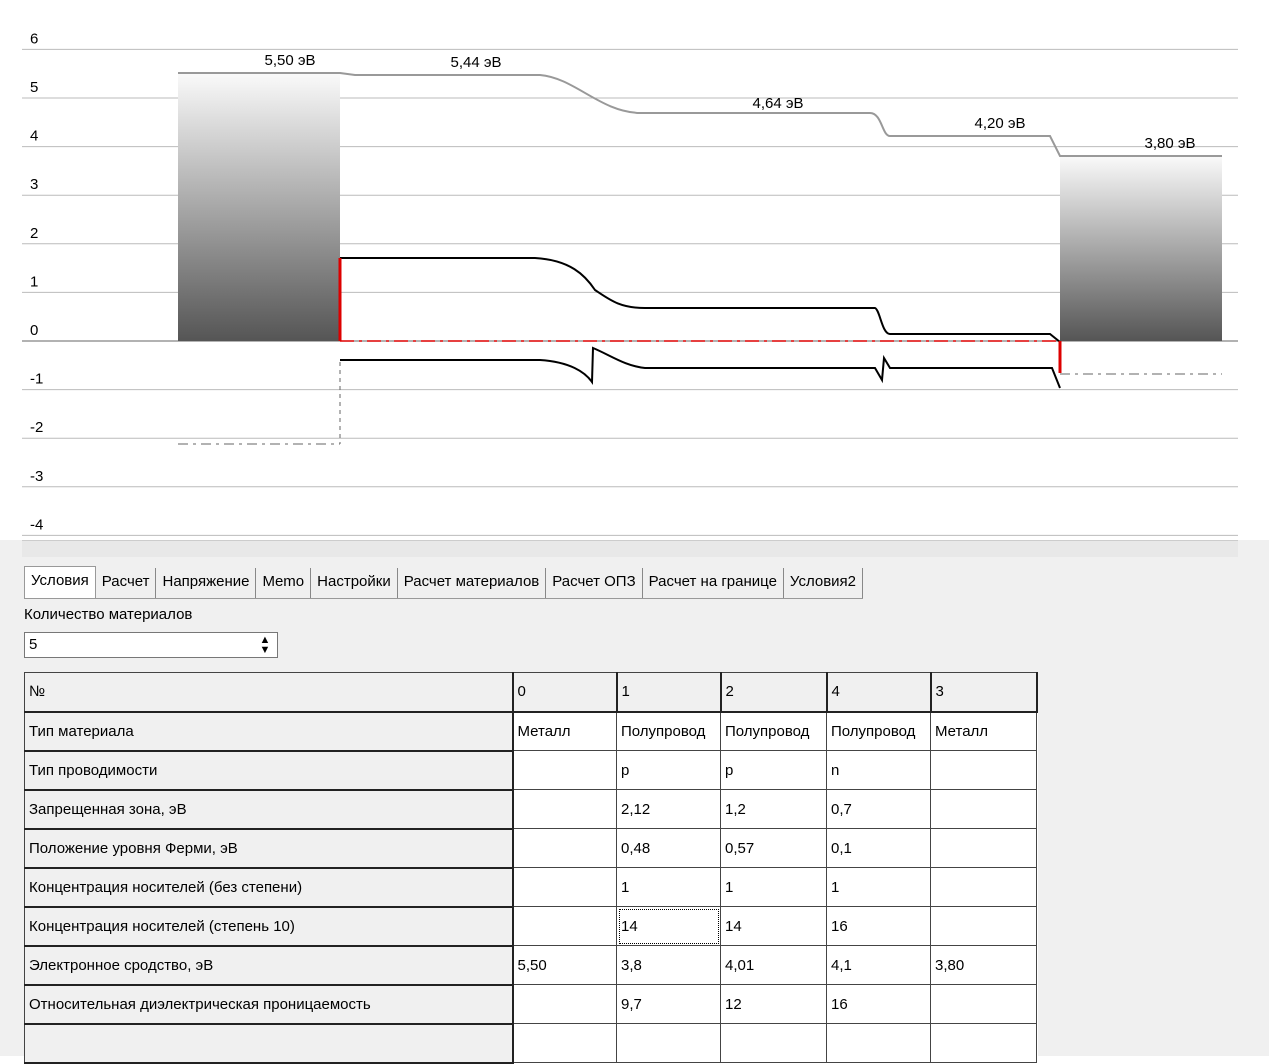 This screenshot has width=1269, height=1064. I want to click on row-header: Положение уровня Ферми, эВ, so click(269, 848).